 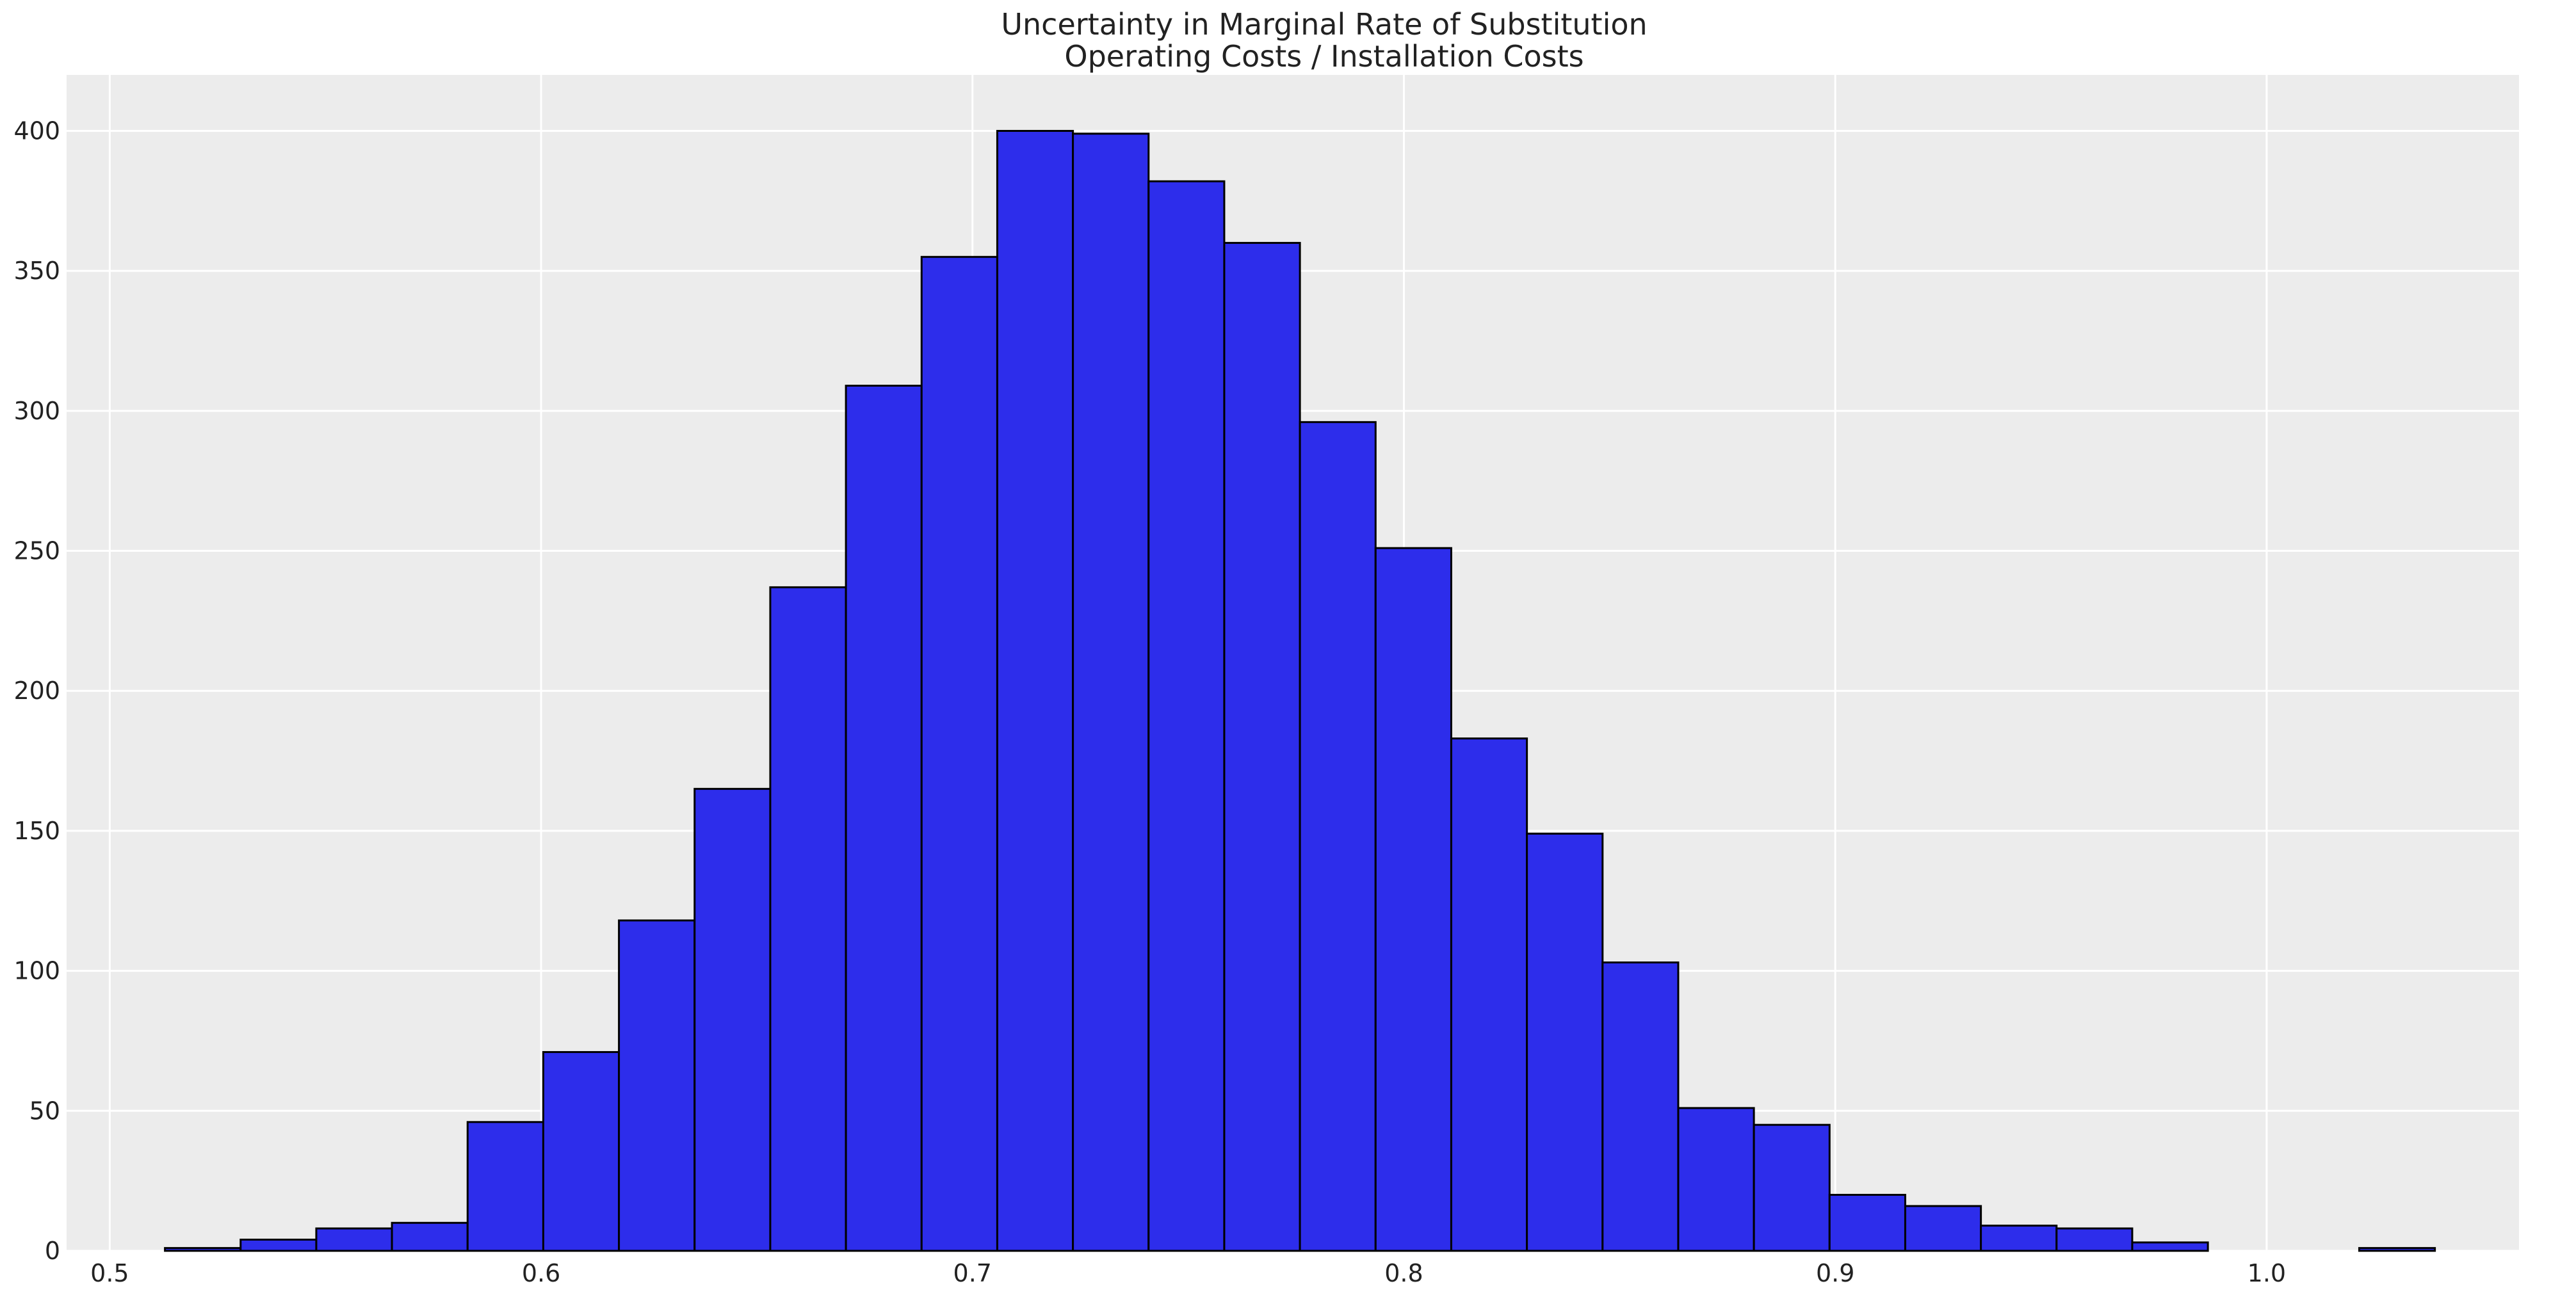 What do you see at coordinates (36, 831) in the screenshot?
I see `y-tick-label: 150` at bounding box center [36, 831].